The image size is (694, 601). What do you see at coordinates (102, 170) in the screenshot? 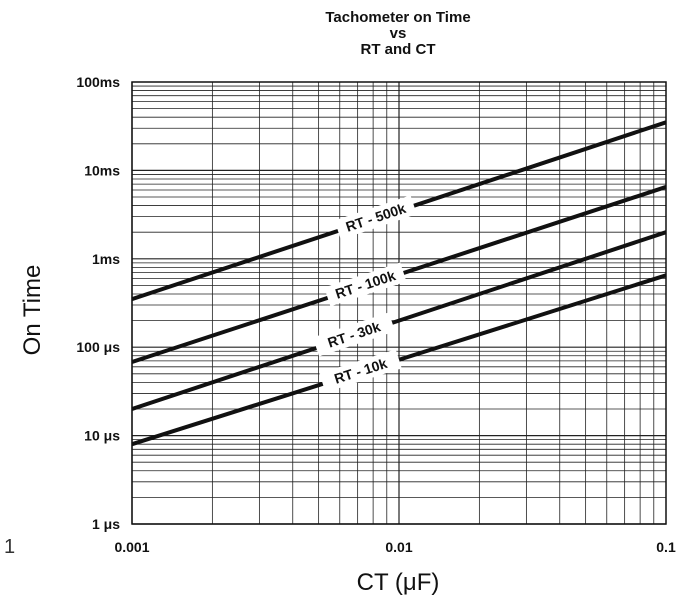
I see `y-tick-label: 10ms` at bounding box center [102, 170].